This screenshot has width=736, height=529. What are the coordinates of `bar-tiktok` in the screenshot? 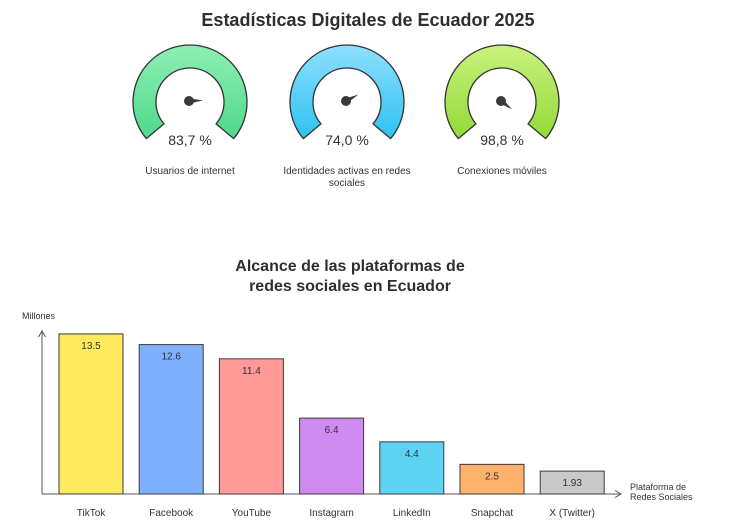 It's located at (91, 414).